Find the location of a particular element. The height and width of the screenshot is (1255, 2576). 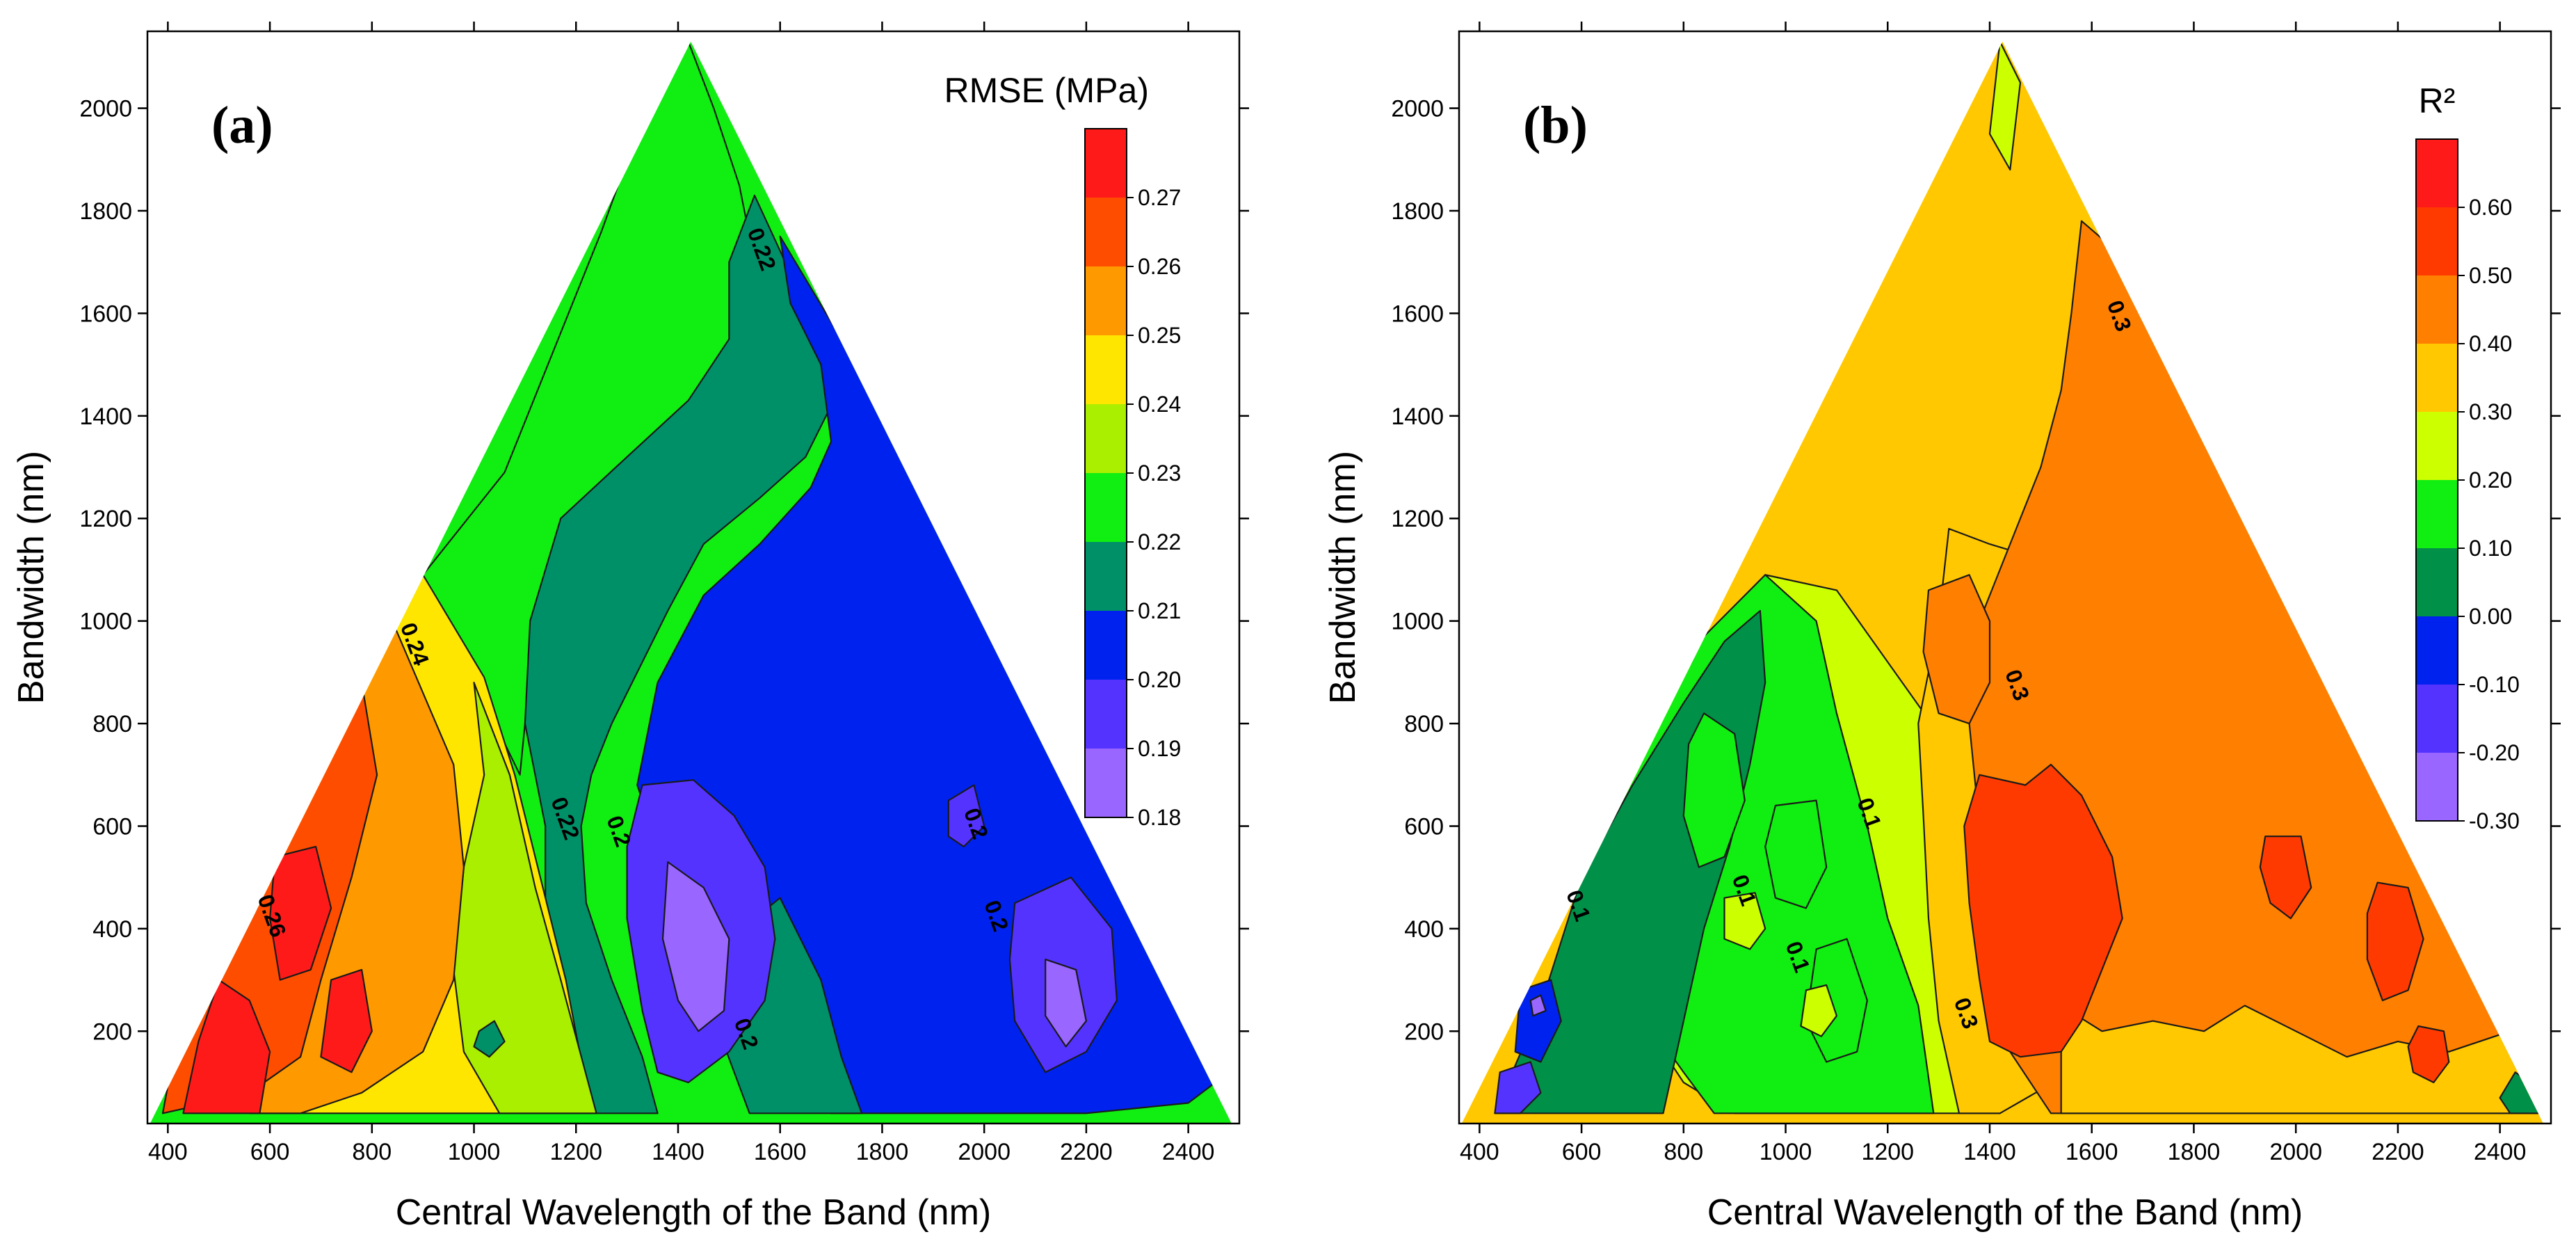

colorbar-label: 0.27 is located at coordinates (1159, 197).